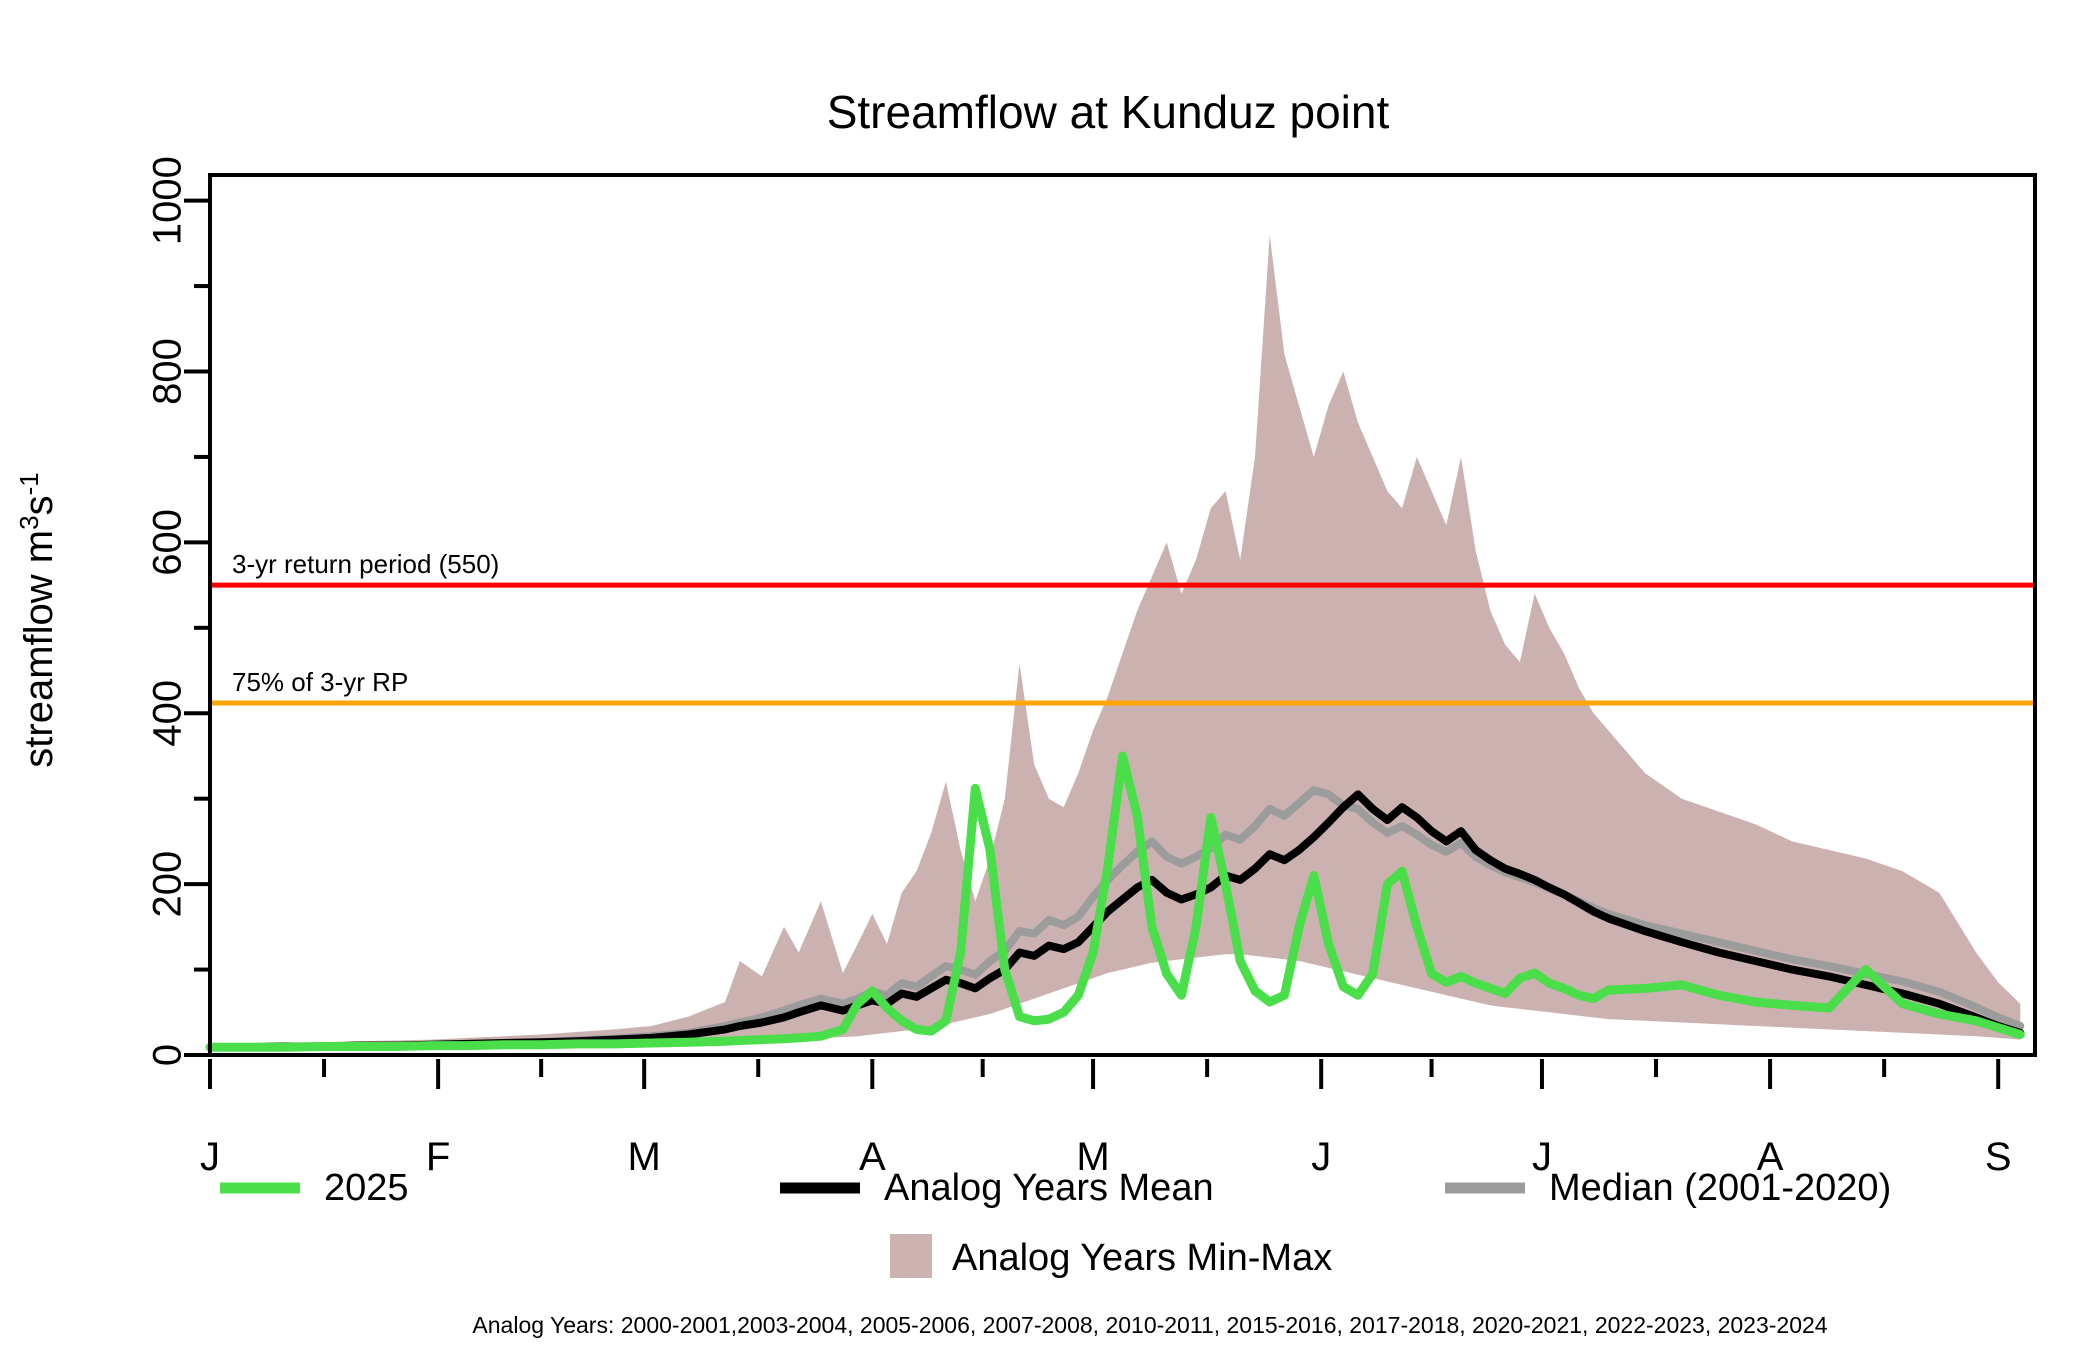  I want to click on y-tick-label-800: 800, so click(168, 371).